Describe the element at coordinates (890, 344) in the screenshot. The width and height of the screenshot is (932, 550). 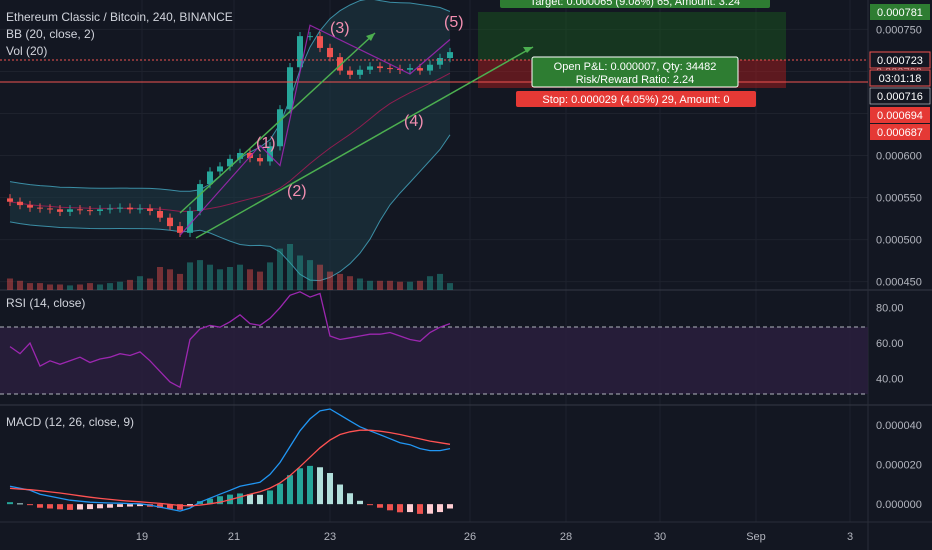
I see `rsi-axis: 80.00 60.00 40.00` at that location.